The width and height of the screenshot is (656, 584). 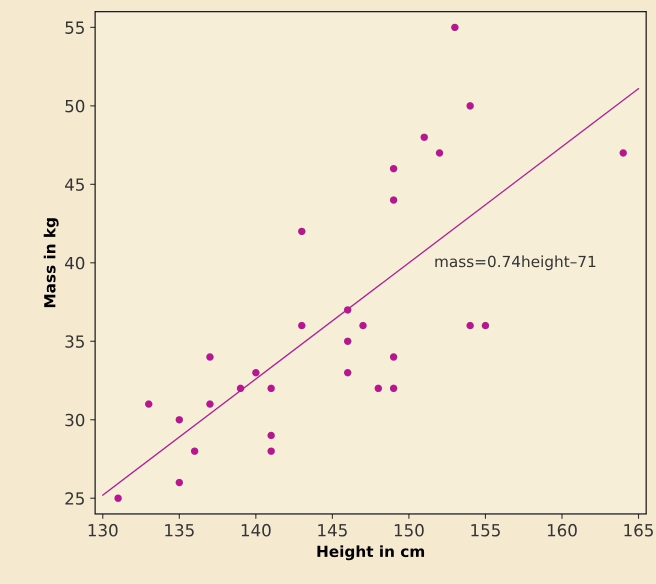 I want to click on y-tick-label: 45, so click(x=74, y=184).